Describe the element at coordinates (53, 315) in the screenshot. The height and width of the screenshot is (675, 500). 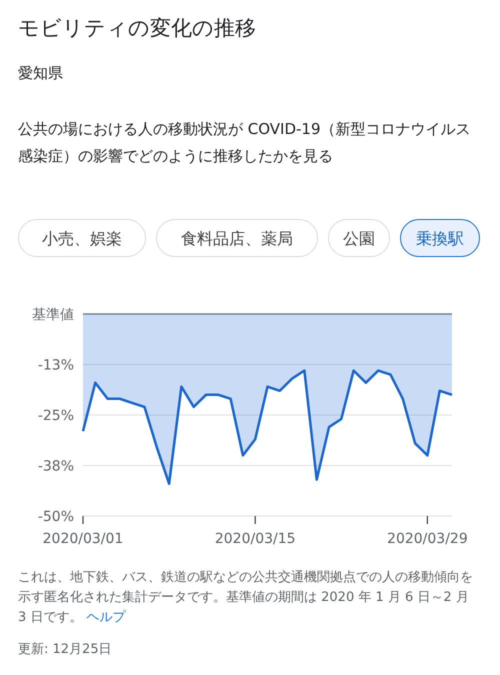
I see `y-tick-label: 基準値` at that location.